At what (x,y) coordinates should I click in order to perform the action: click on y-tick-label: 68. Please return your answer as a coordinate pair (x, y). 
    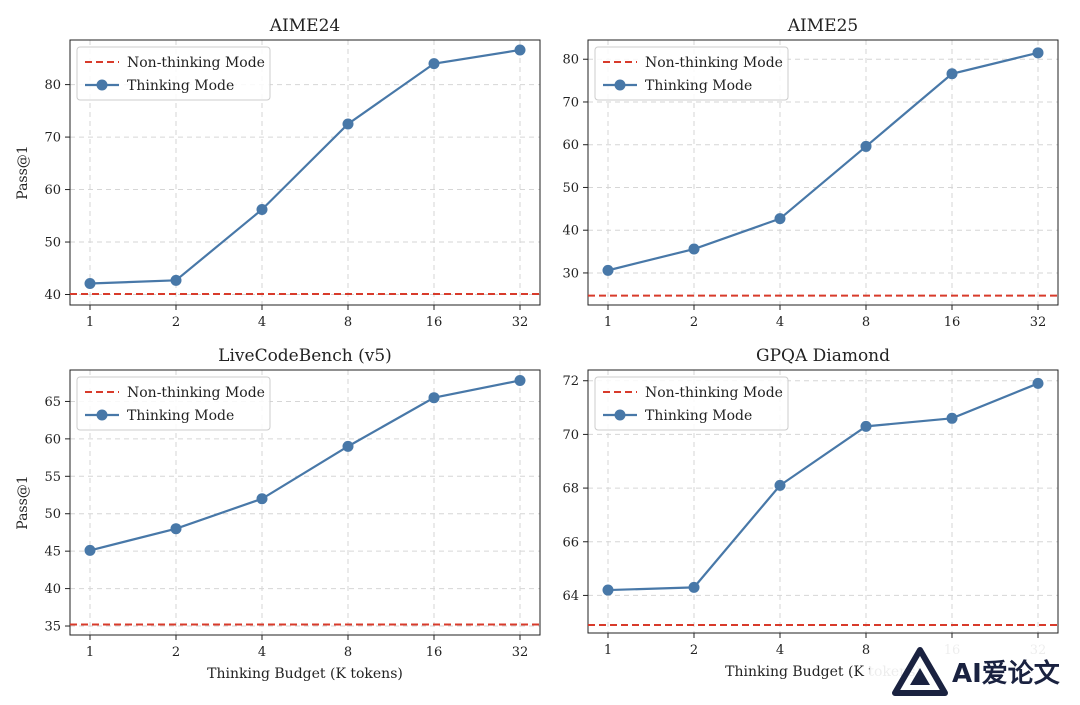
    Looking at the image, I should click on (570, 489).